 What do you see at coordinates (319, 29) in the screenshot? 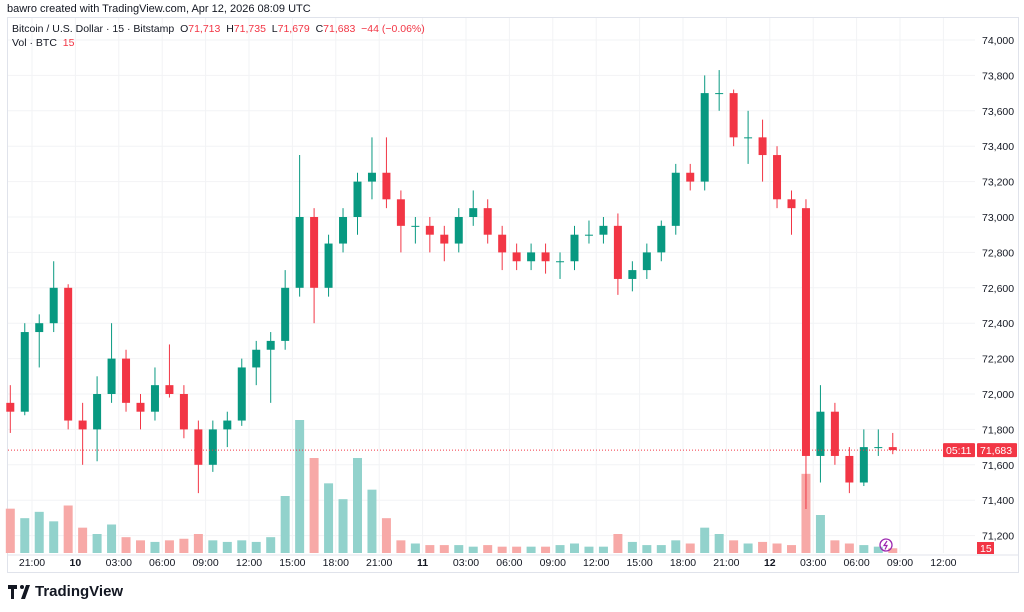
I see `legend-close-label: C` at bounding box center [319, 29].